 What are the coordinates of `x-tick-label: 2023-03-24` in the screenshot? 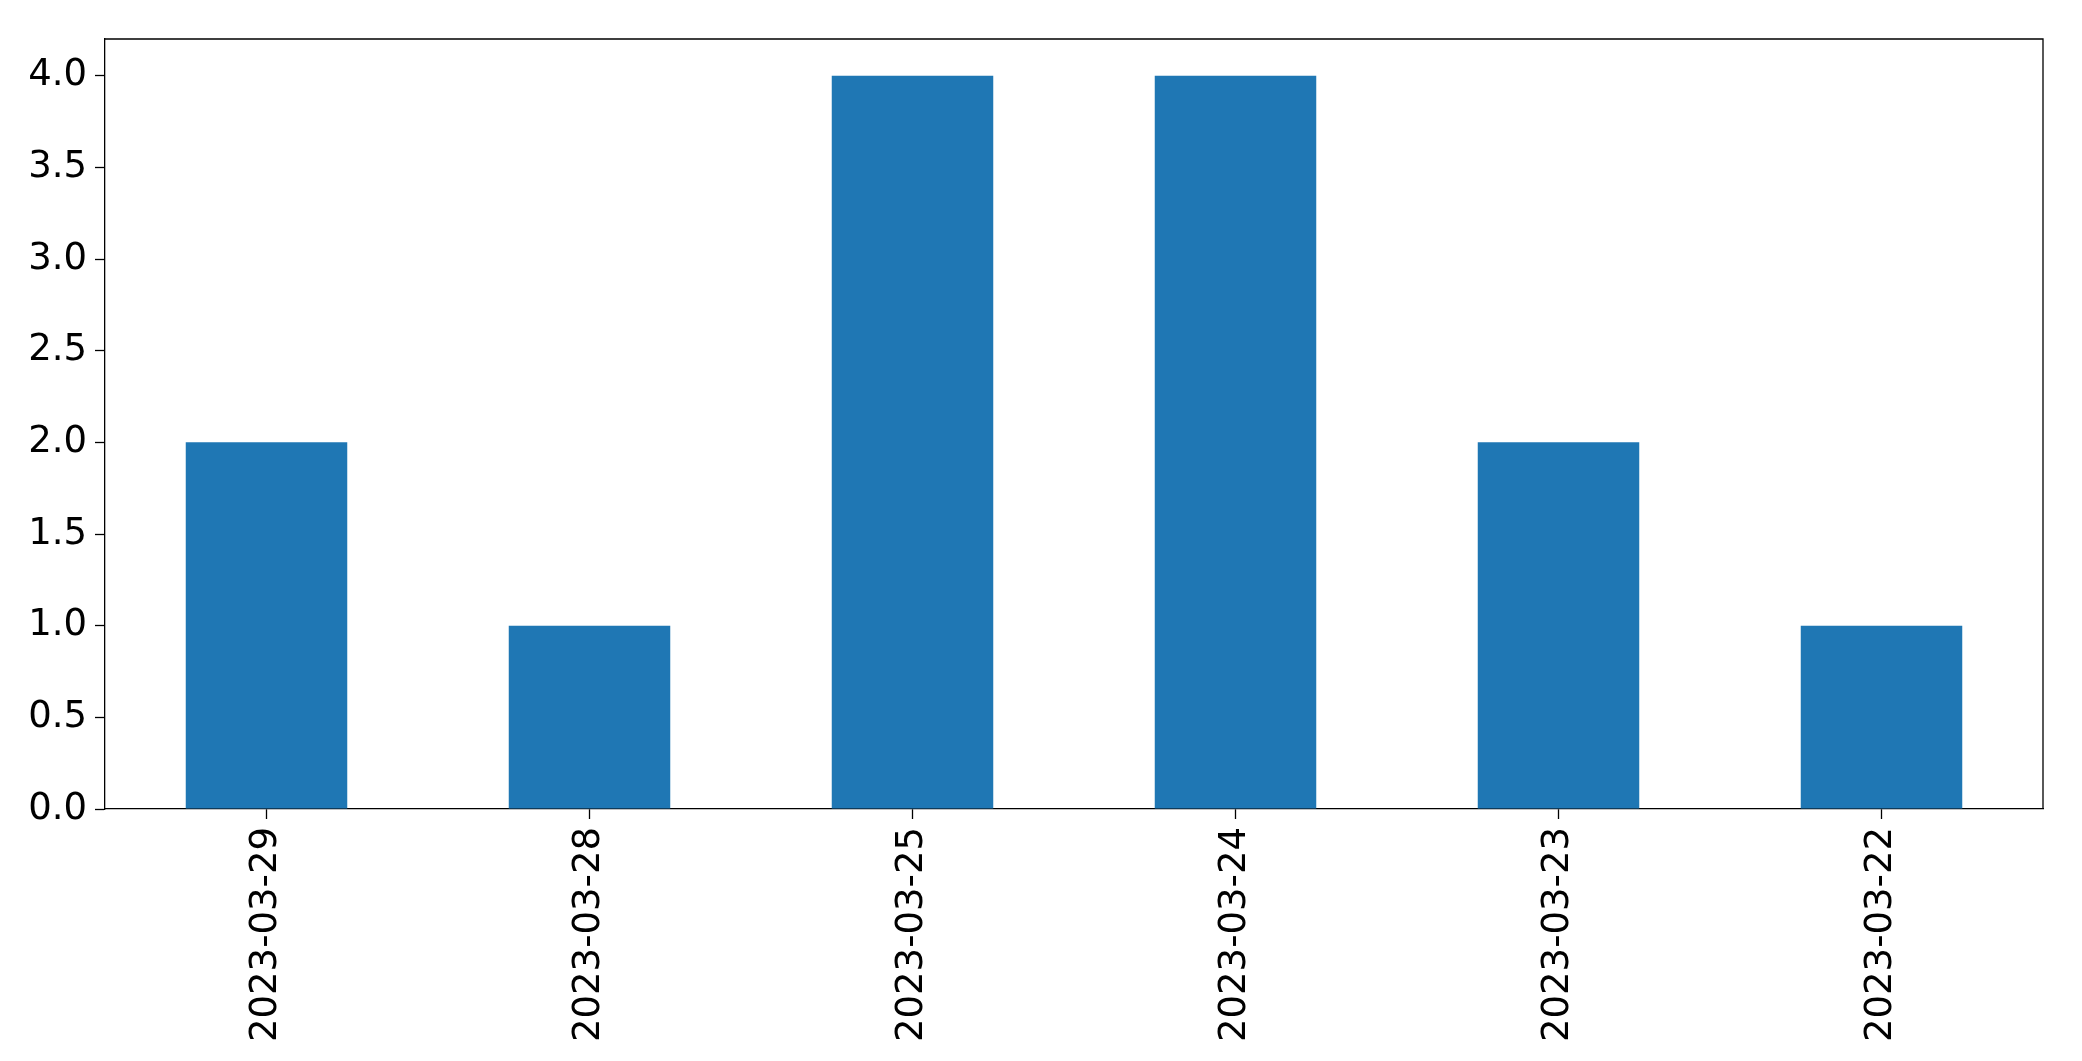 It's located at (1233, 935).